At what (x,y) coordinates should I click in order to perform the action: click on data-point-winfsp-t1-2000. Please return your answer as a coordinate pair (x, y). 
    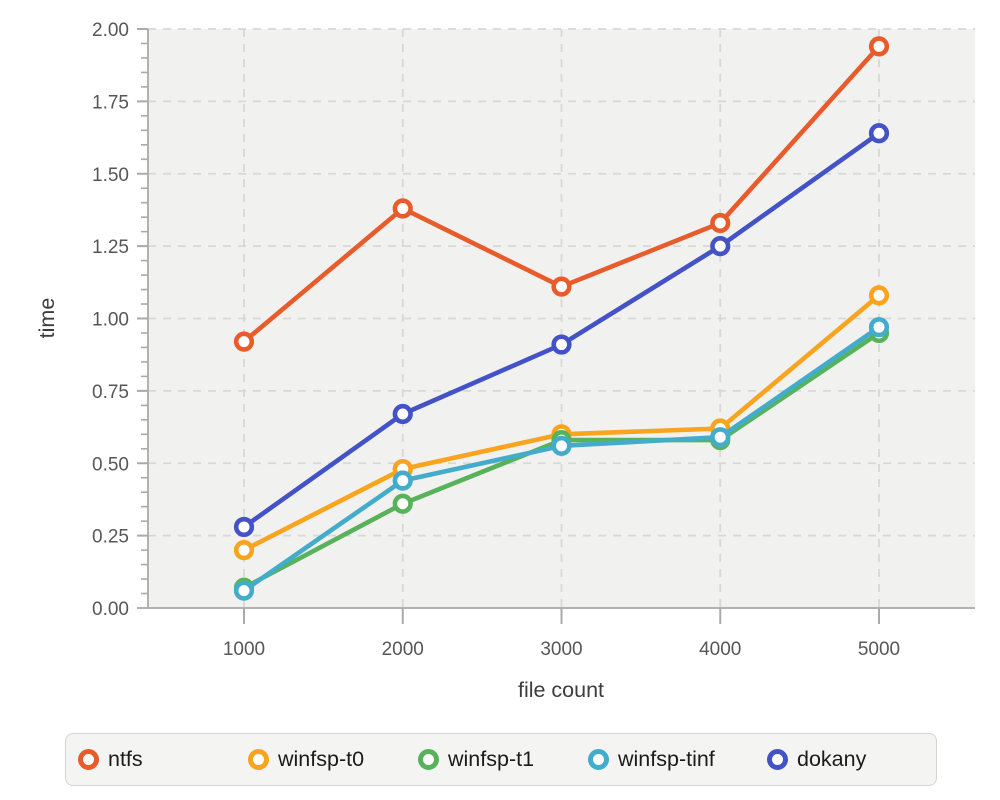
    Looking at the image, I should click on (402, 503).